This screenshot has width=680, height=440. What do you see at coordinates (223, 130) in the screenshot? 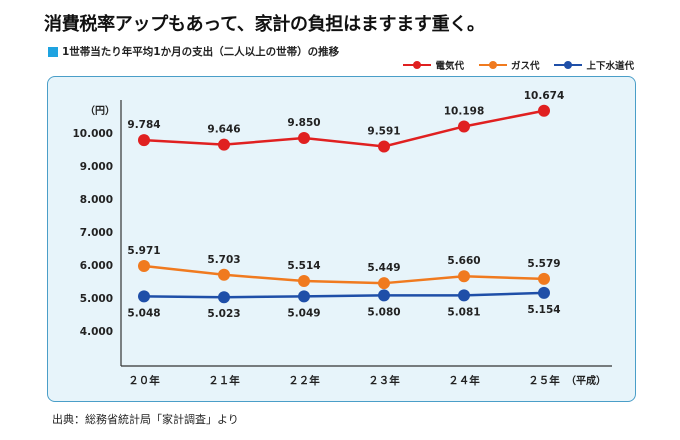
I see `data-label: 9.646` at bounding box center [223, 130].